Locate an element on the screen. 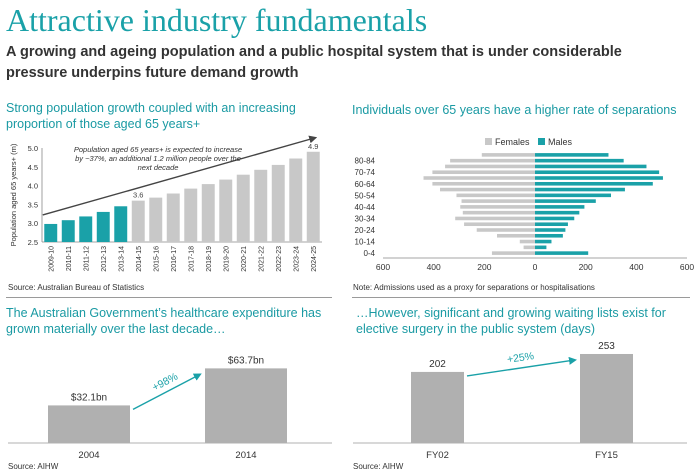  y-tick-label: 70-74 is located at coordinates (365, 172).